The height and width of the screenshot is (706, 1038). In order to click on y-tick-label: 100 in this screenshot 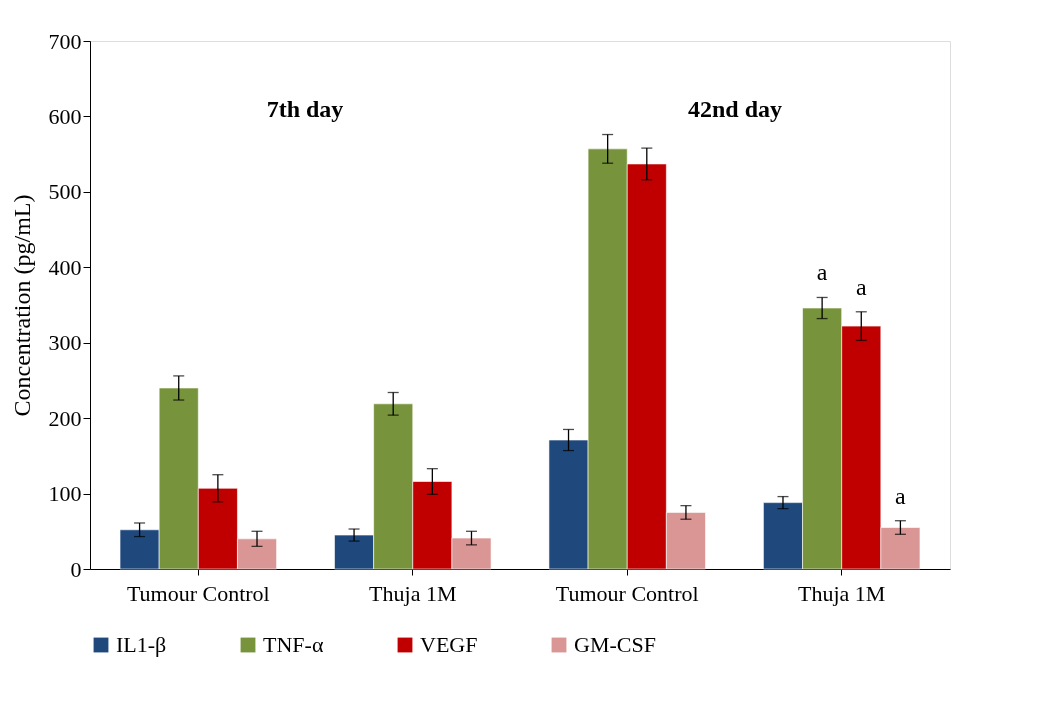, I will do `click(65, 494)`.